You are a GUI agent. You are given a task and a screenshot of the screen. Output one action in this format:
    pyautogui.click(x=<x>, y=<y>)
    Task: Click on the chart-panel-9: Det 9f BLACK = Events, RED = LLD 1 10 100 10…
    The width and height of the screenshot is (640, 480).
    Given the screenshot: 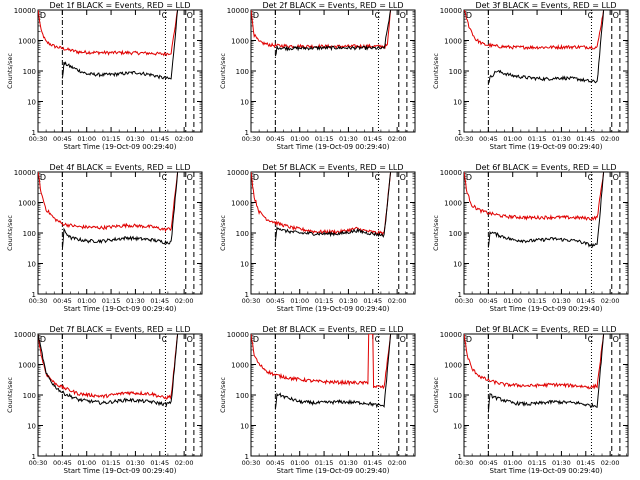 What is the action you would take?
    pyautogui.click(x=530, y=400)
    